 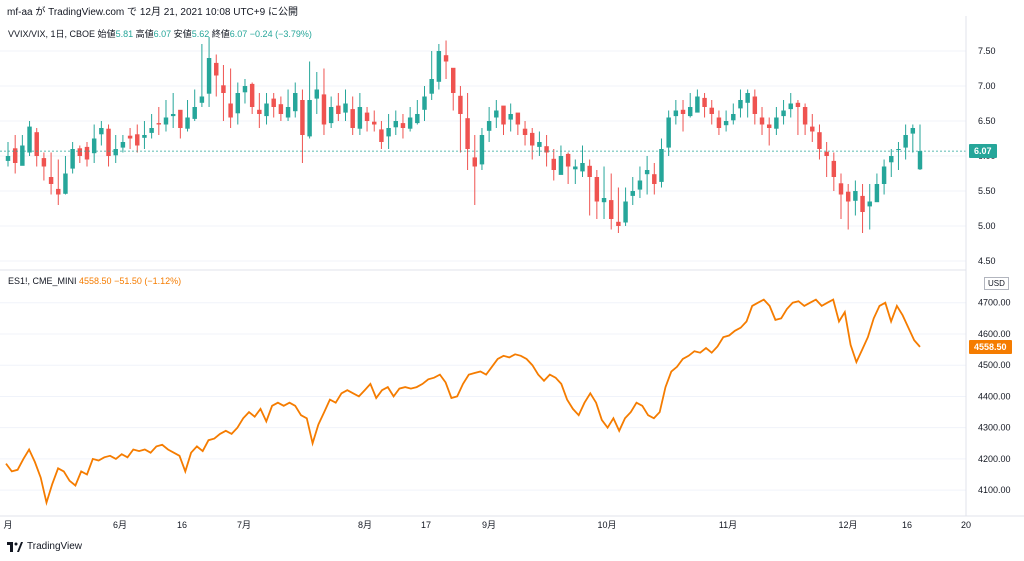 I want to click on x-tick-label: 月, so click(x=7, y=525).